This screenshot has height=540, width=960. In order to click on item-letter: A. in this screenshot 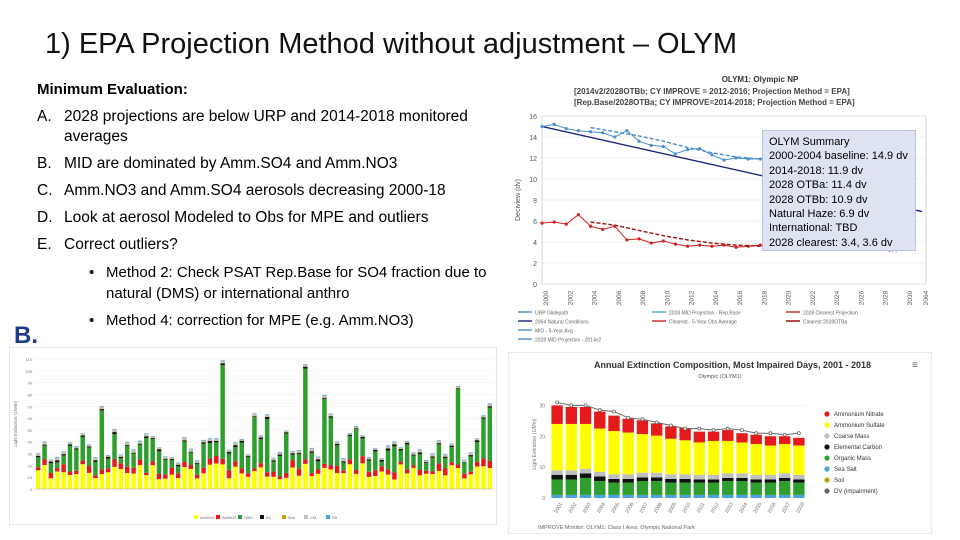, I will do `click(44, 116)`.